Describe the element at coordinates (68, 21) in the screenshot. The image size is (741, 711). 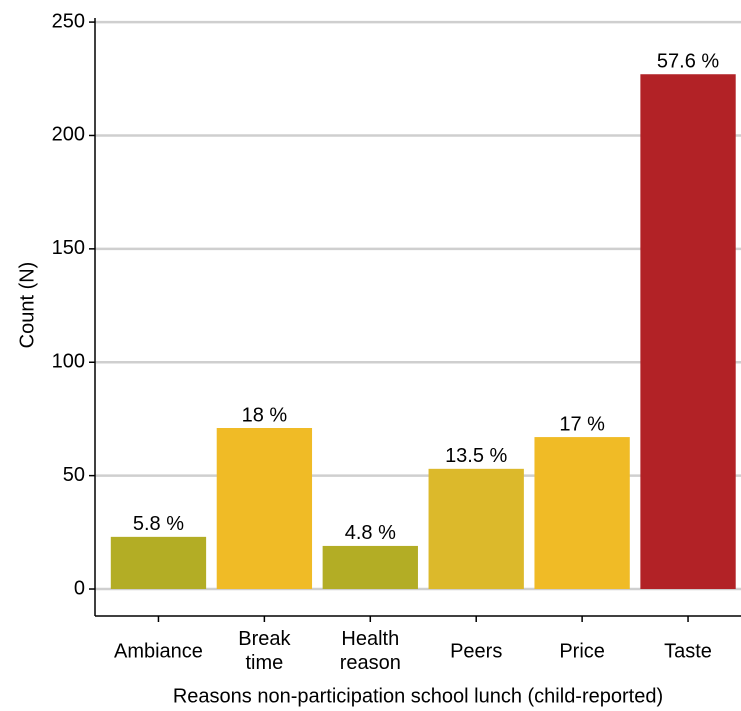
I see `y-tick-label: 250` at that location.